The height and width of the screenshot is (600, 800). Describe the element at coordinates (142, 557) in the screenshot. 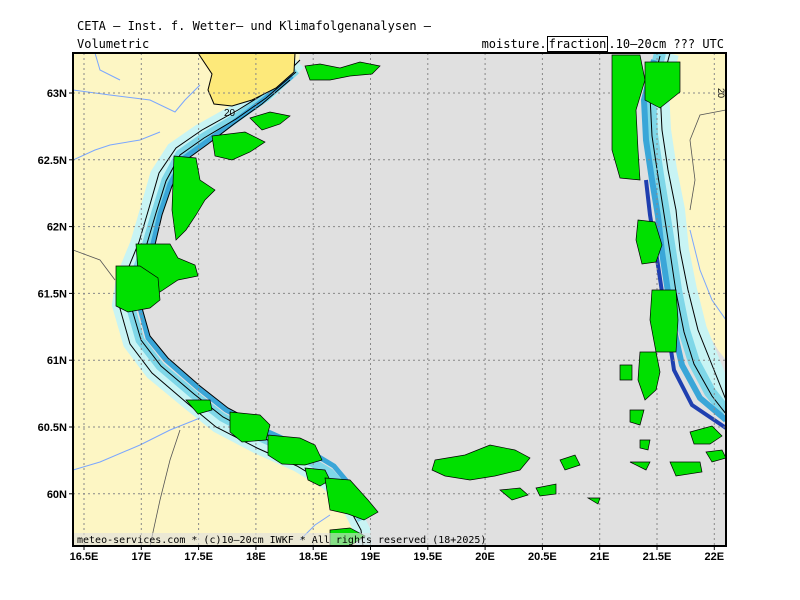

I see `lon-tick-label: 17E` at that location.